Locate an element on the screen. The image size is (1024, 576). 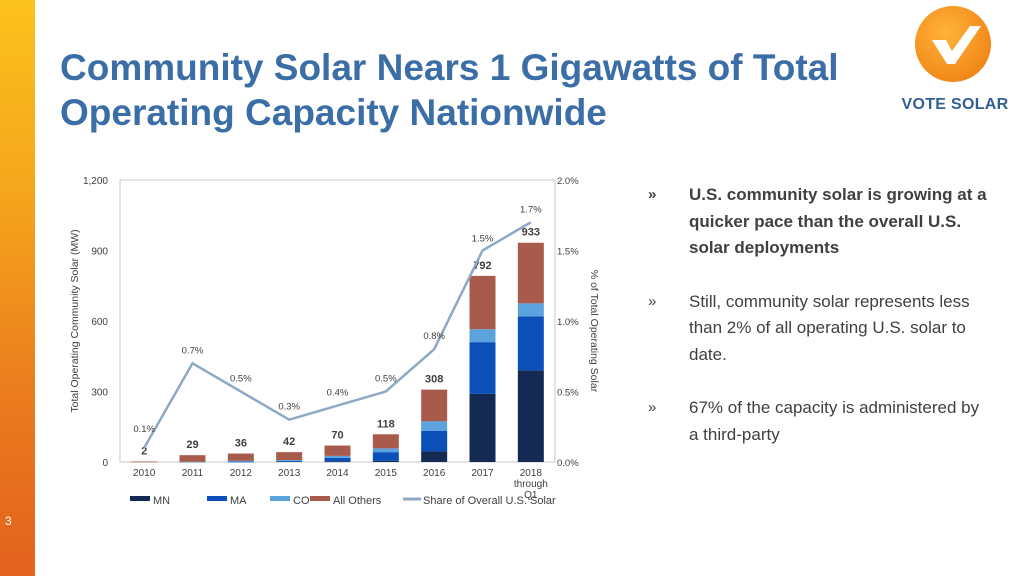
x-tick-label-line: Q1 is located at coordinates (531, 495).